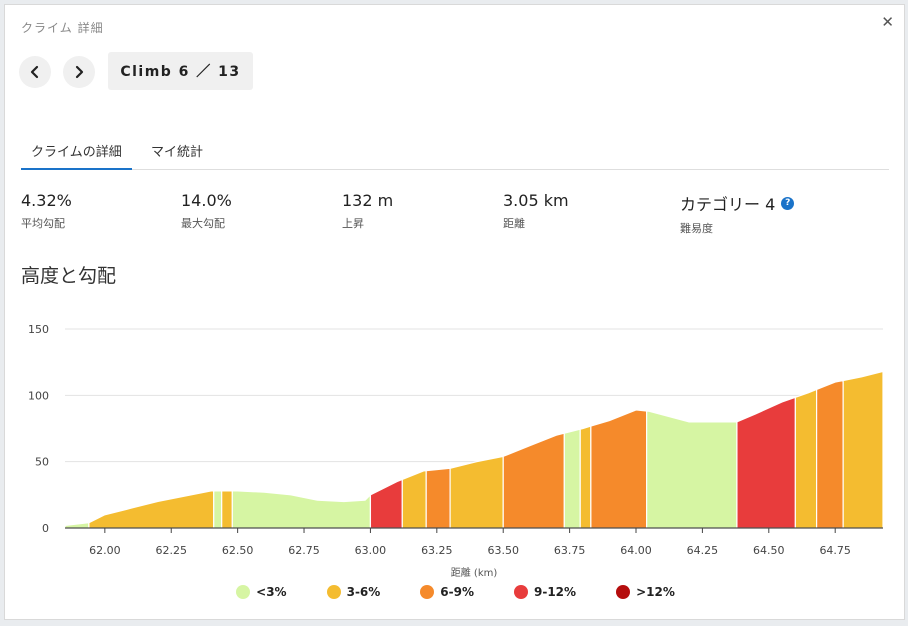 The height and width of the screenshot is (626, 908). I want to click on x-tick-label: 63.00, so click(371, 550).